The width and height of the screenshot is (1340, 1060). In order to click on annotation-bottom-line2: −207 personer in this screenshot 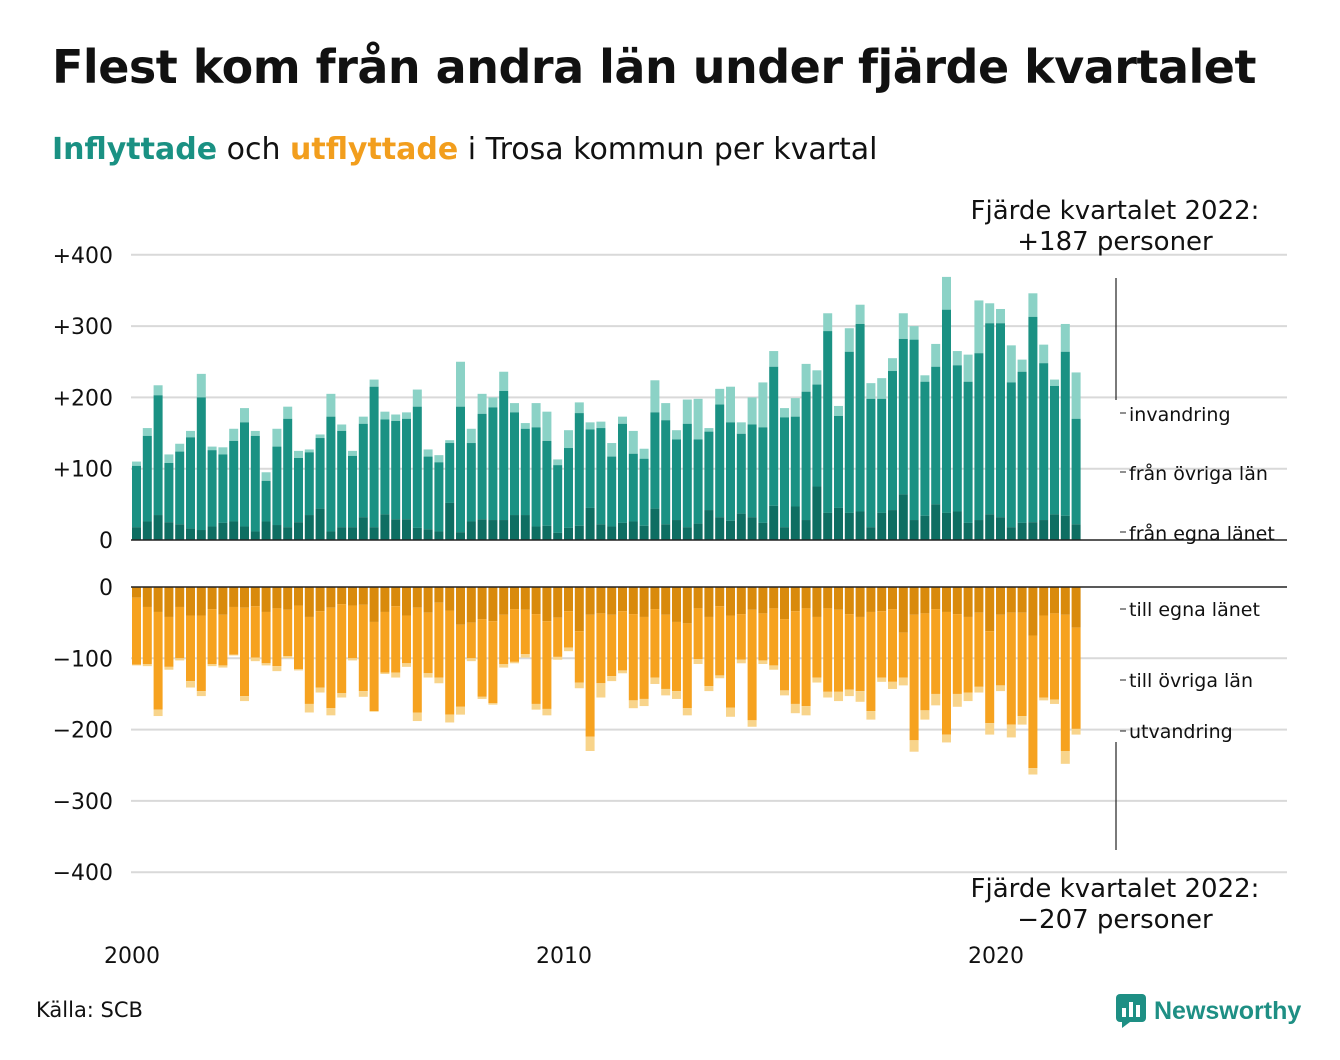, I will do `click(1115, 920)`.